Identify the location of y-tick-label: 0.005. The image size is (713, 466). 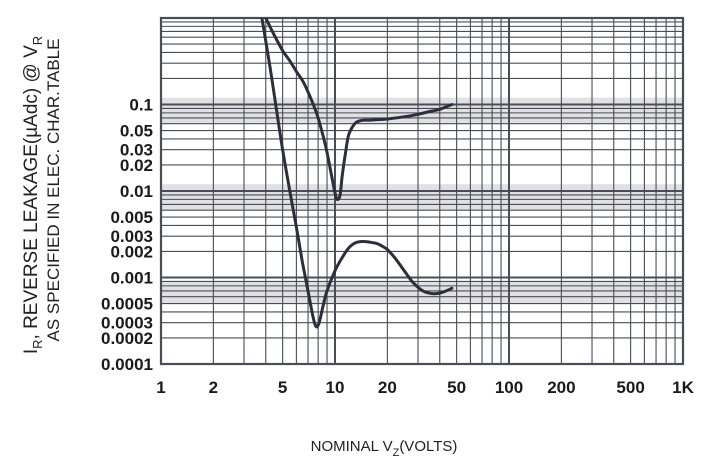
(131, 217).